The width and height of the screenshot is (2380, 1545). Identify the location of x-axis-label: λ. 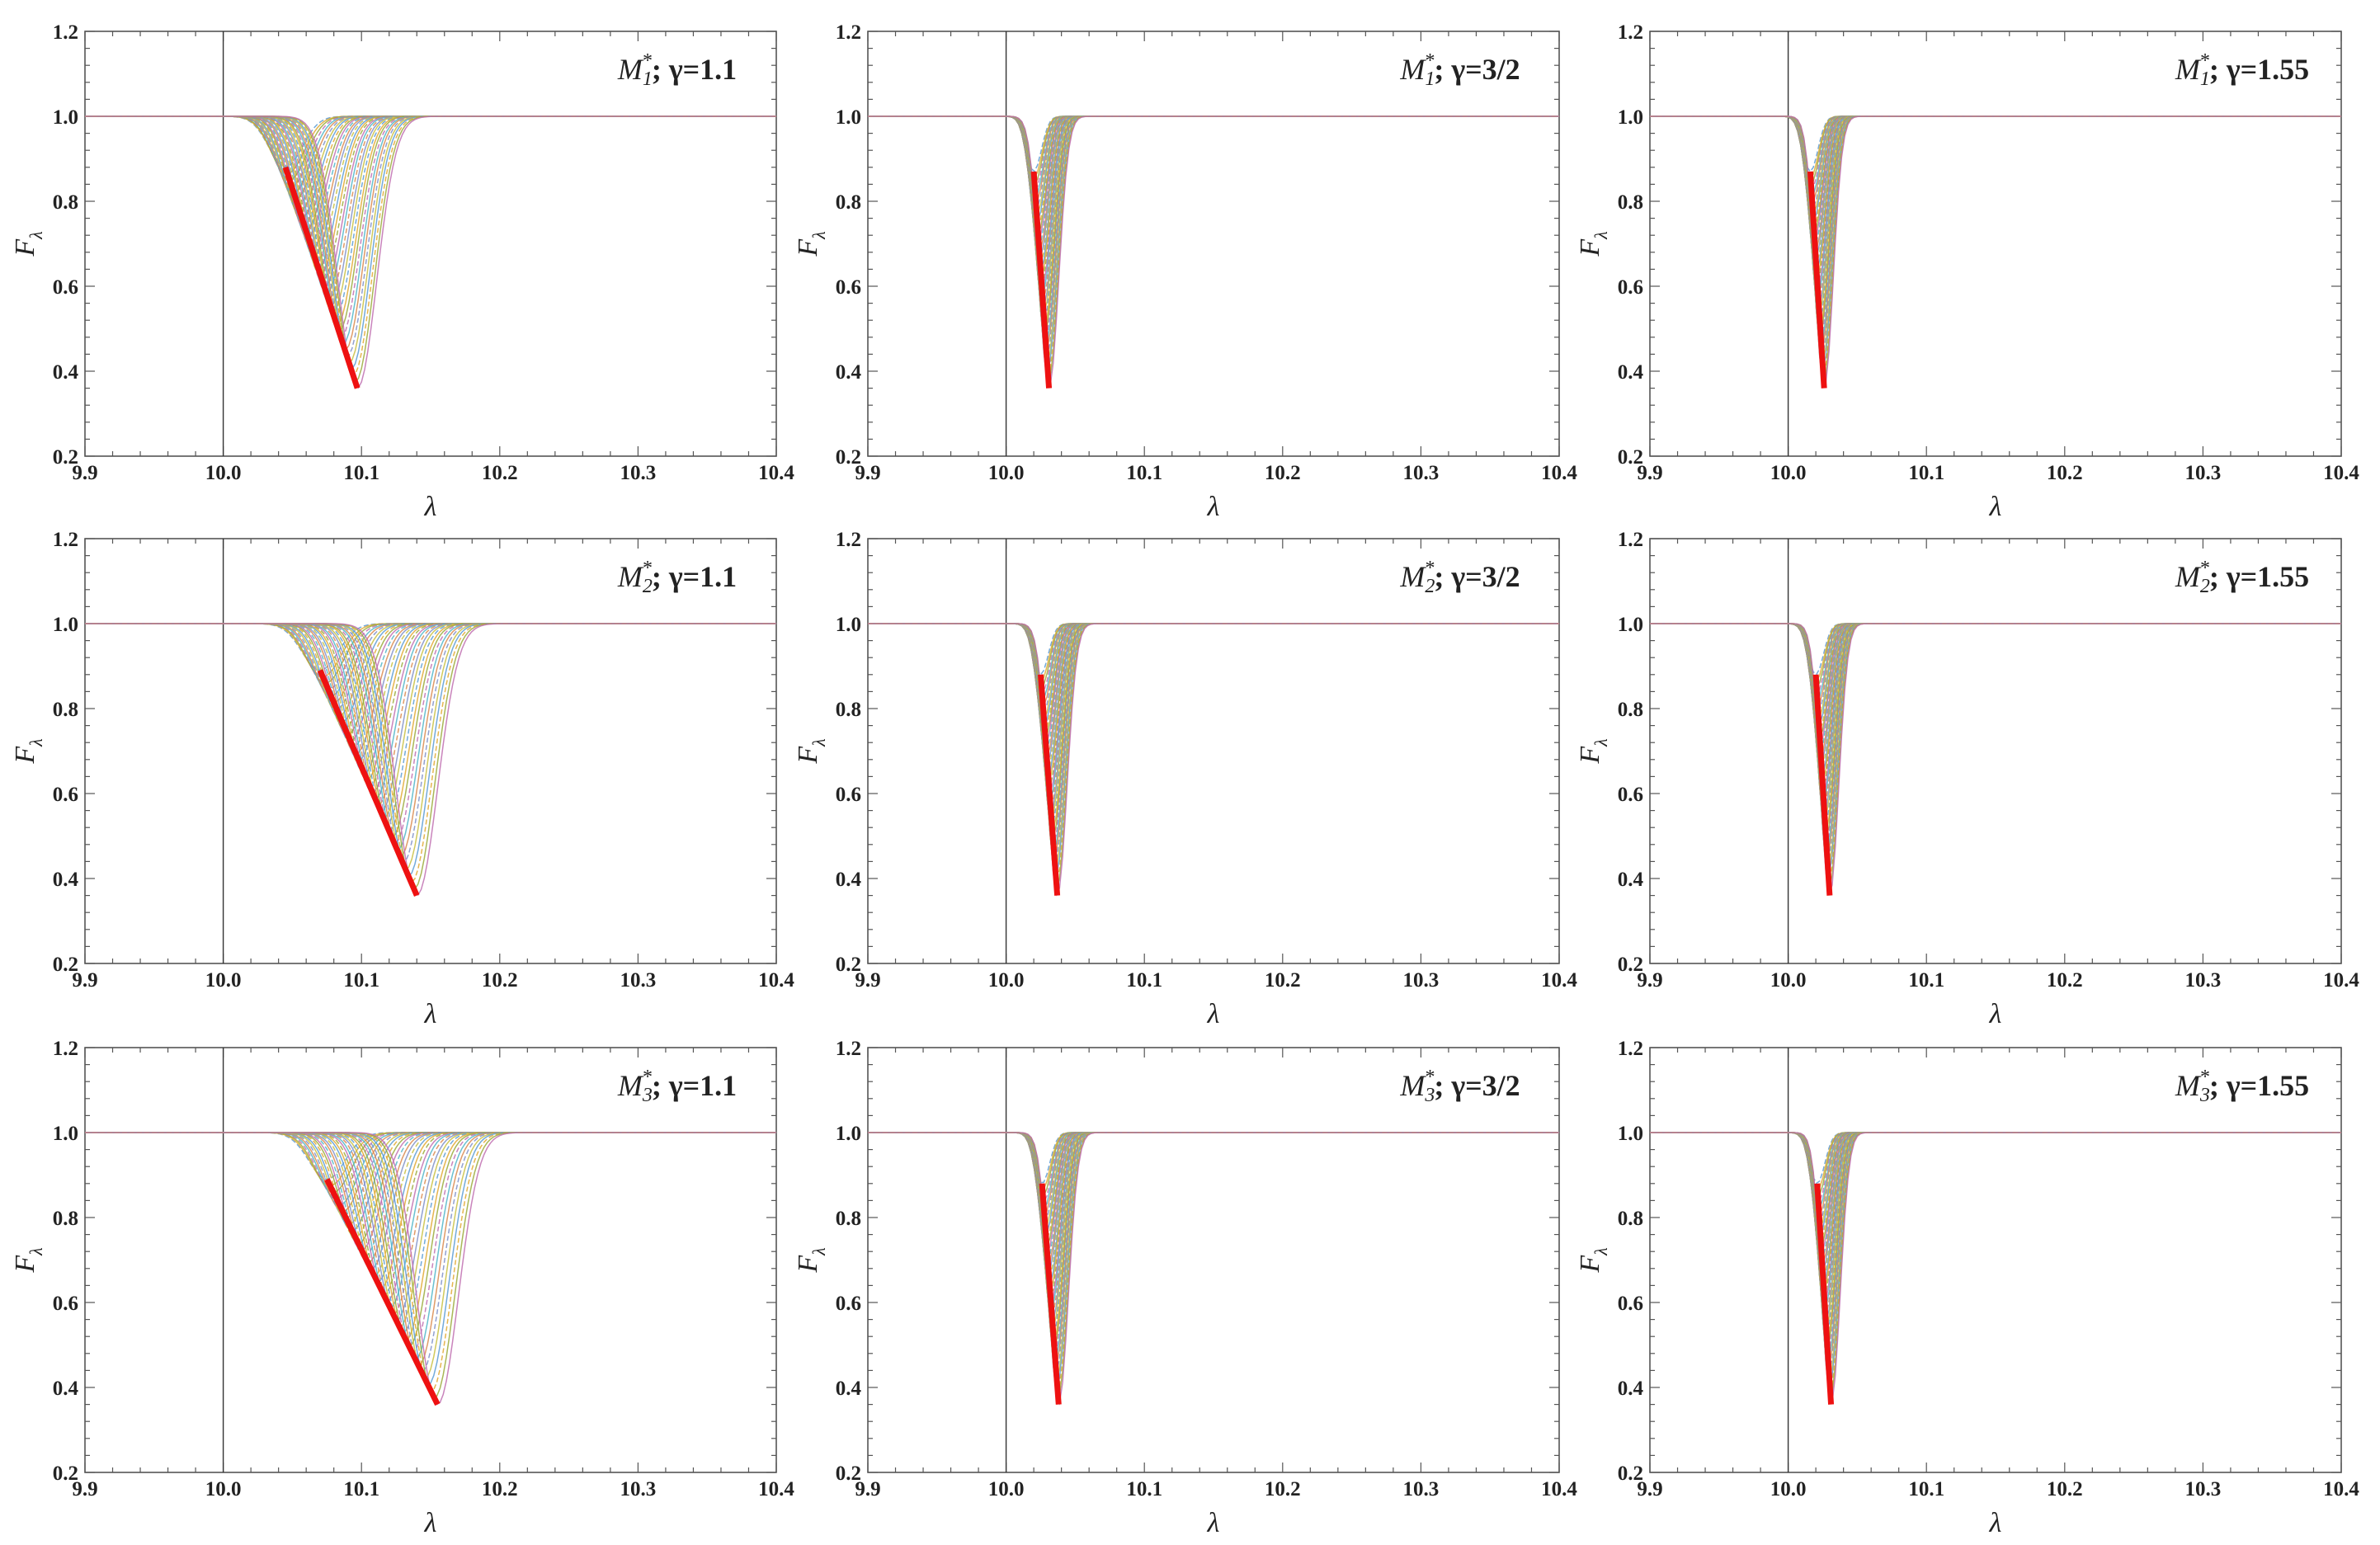
(1995, 507).